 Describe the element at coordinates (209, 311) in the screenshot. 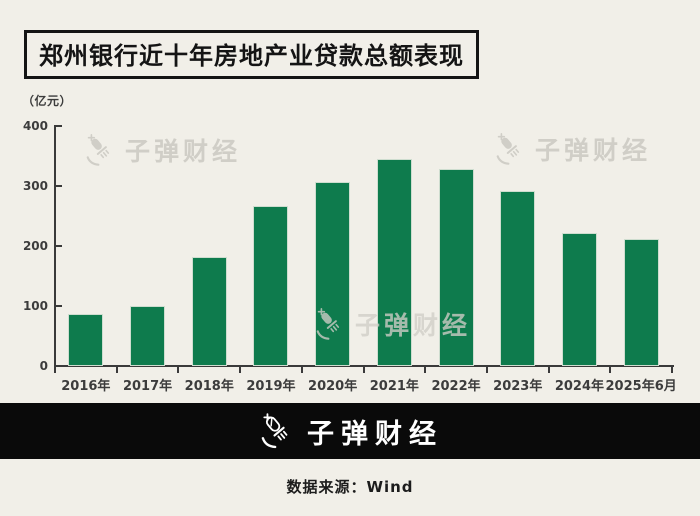

I see `bar-2018年` at that location.